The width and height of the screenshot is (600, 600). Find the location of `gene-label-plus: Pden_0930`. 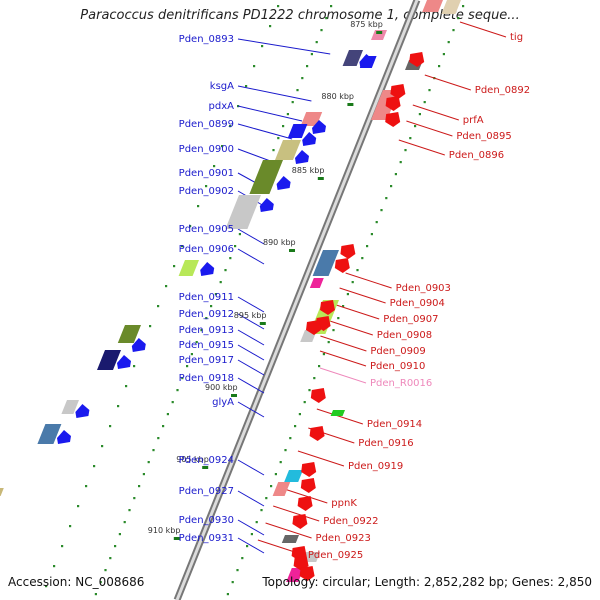

gene-label-plus: Pden_0930 is located at coordinates (206, 520).